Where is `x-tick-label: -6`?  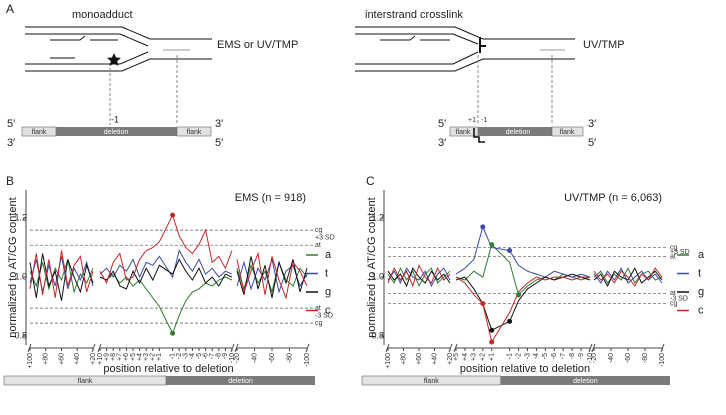
x-tick-label: -6 is located at coordinates (205, 356).